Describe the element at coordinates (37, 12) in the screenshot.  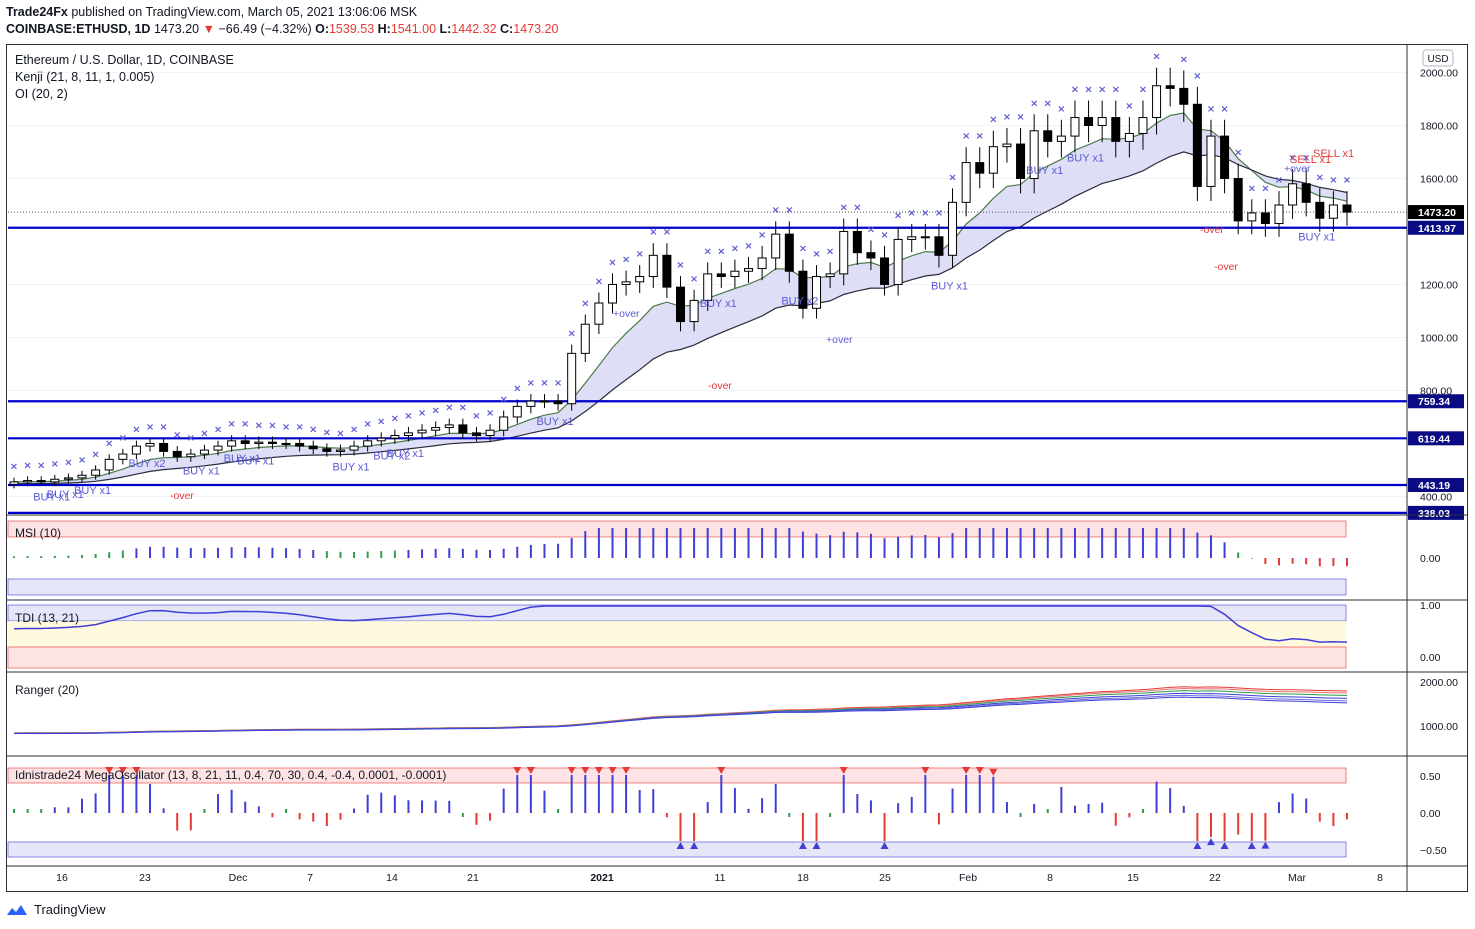
I see `author-name: Trade24Fx` at that location.